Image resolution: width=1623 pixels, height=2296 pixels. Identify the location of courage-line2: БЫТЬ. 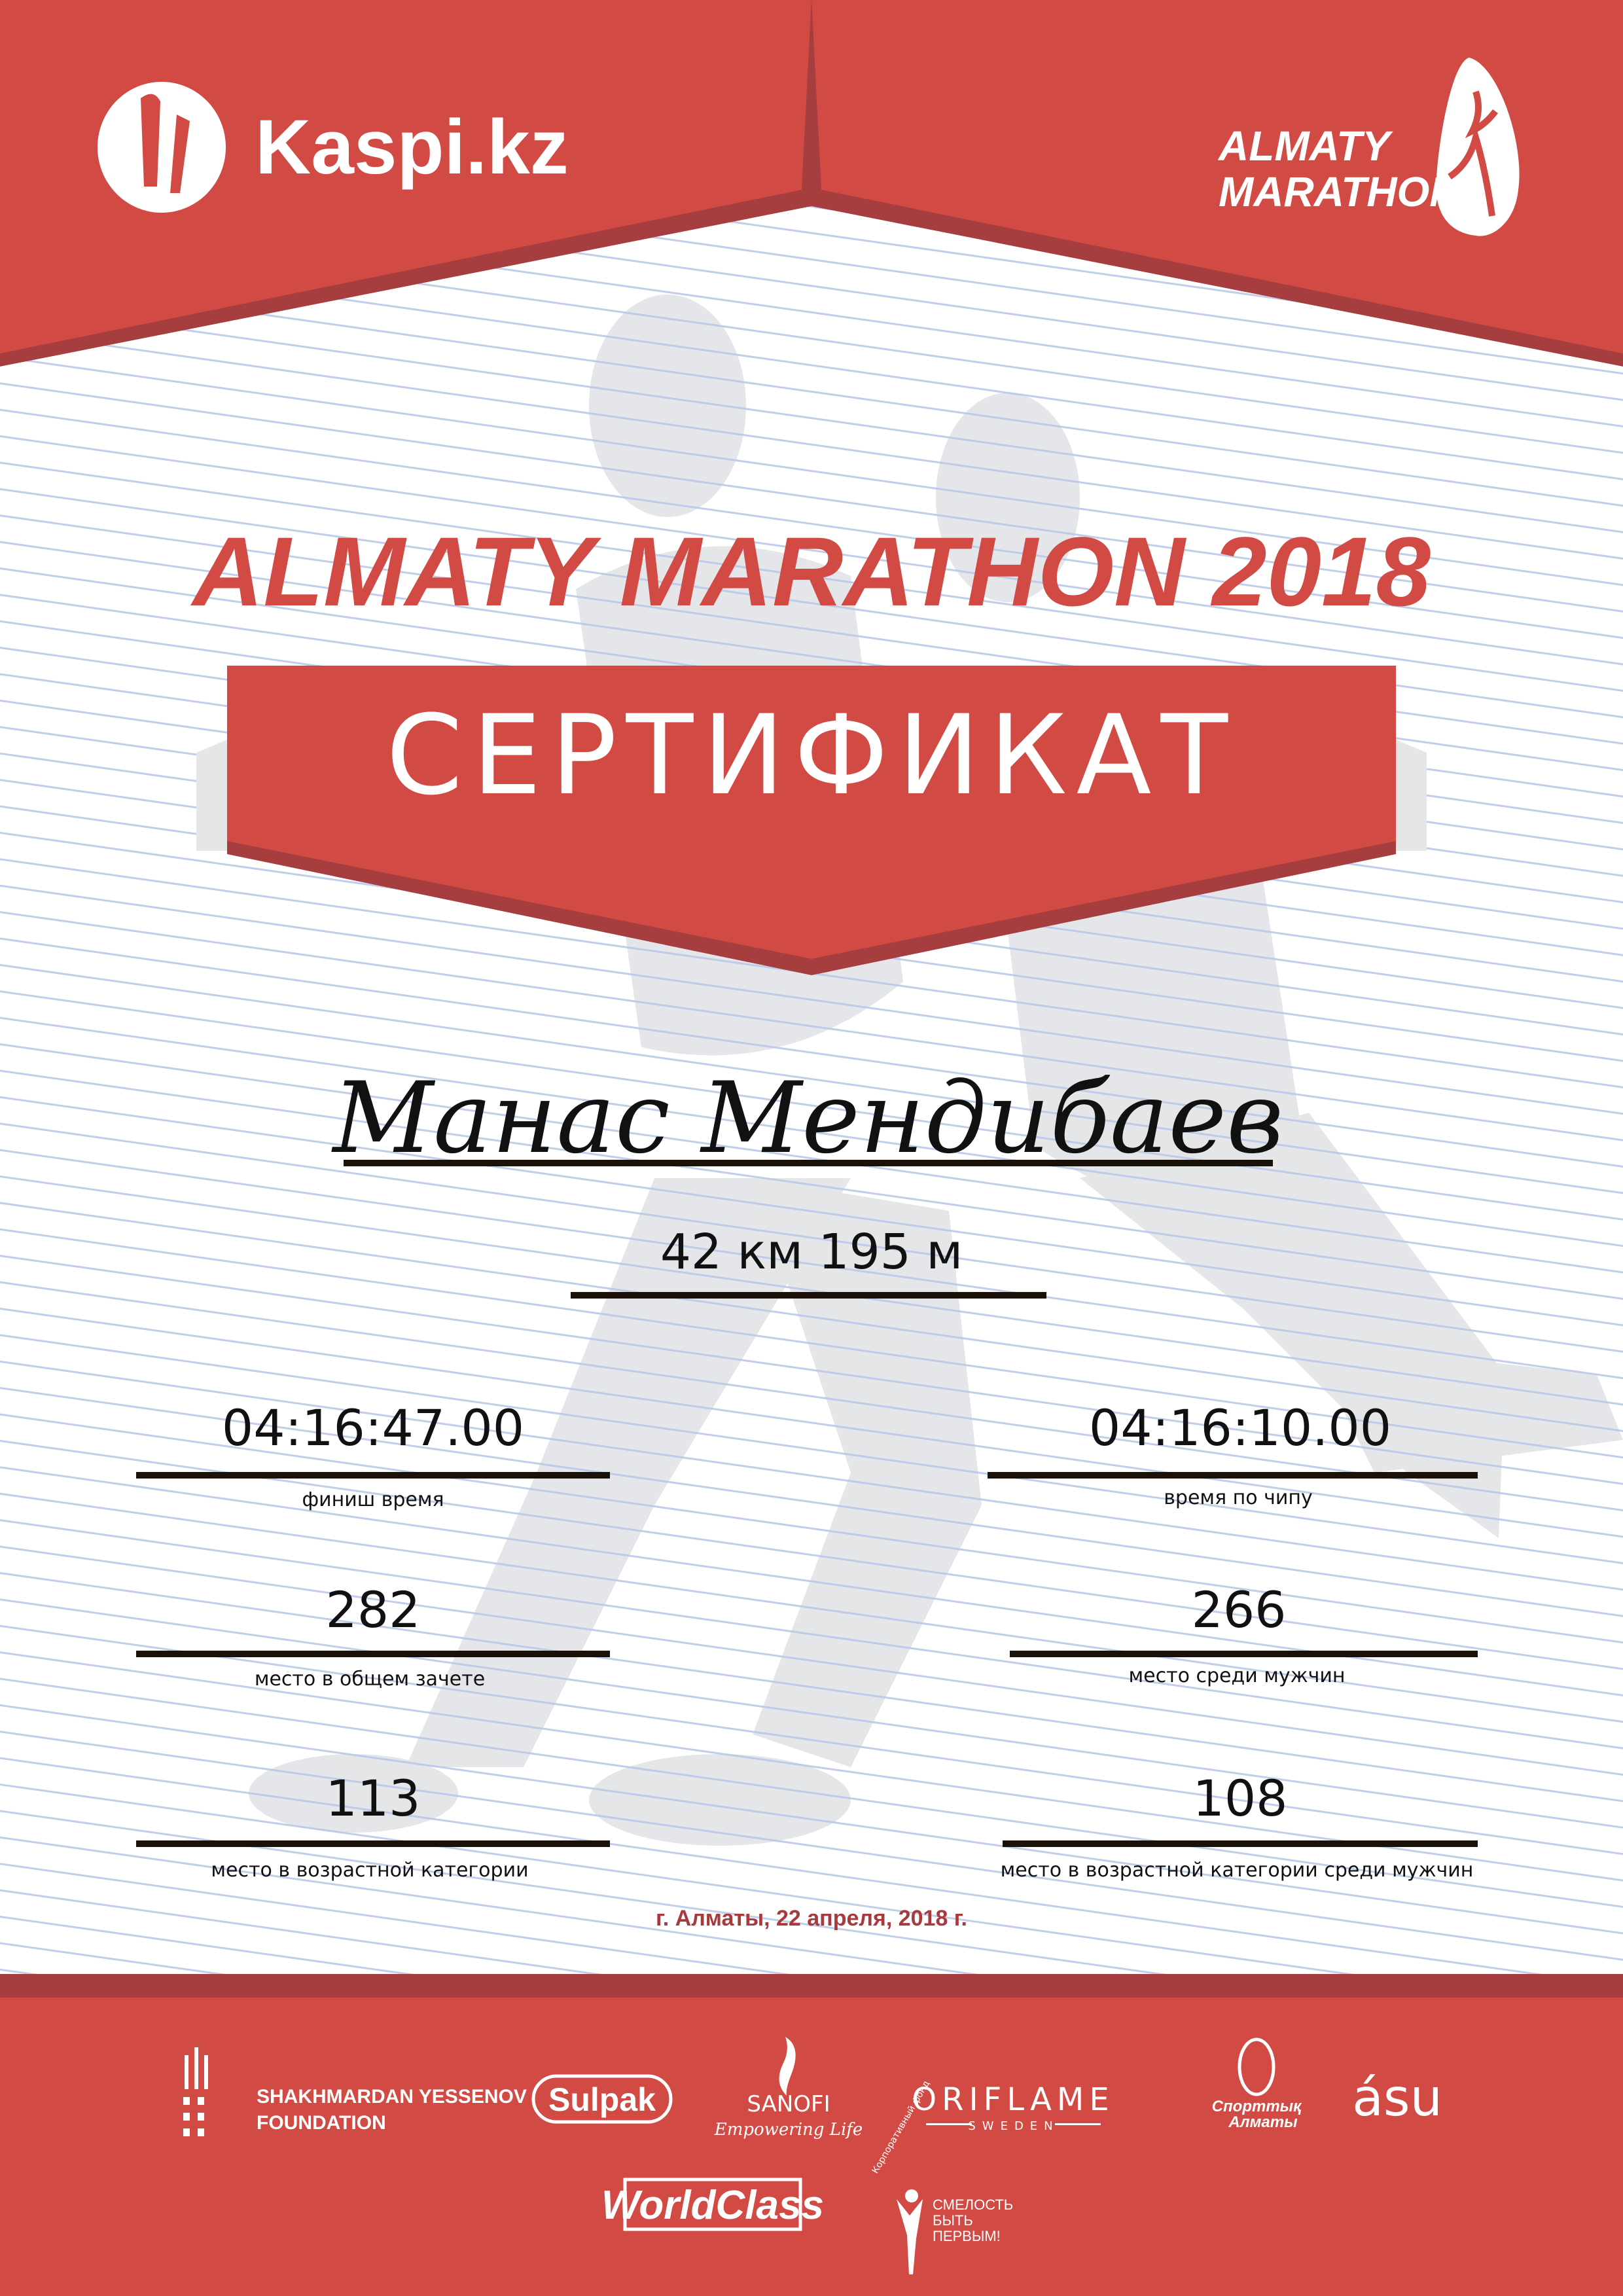
(953, 2220).